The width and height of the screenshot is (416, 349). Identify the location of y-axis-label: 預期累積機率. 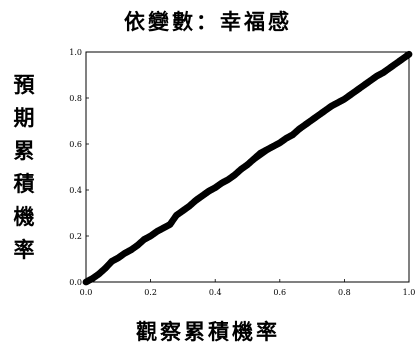
(24, 167).